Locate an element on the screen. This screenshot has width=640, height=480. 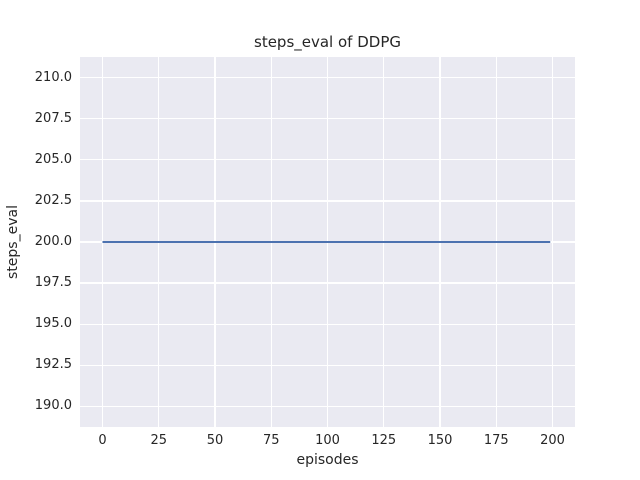
x-axis-label: episodes is located at coordinates (327, 460).